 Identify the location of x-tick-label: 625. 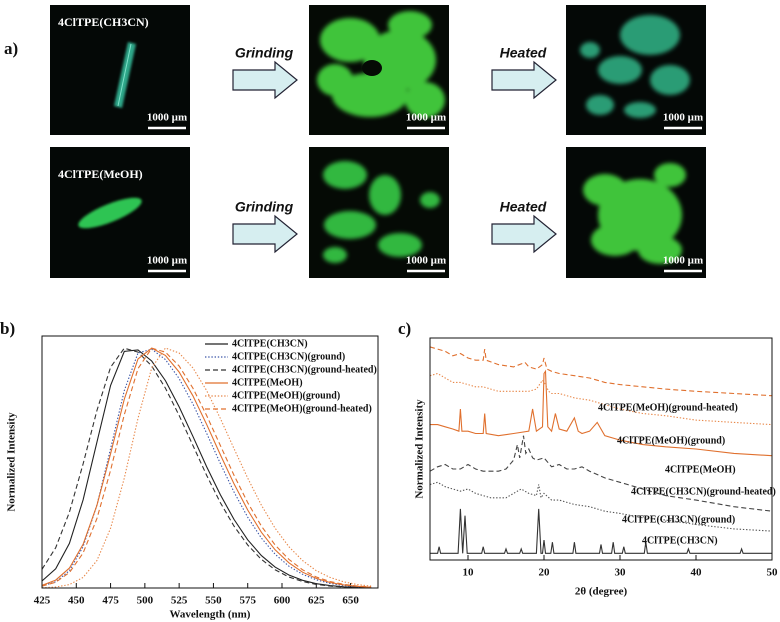
(316, 601).